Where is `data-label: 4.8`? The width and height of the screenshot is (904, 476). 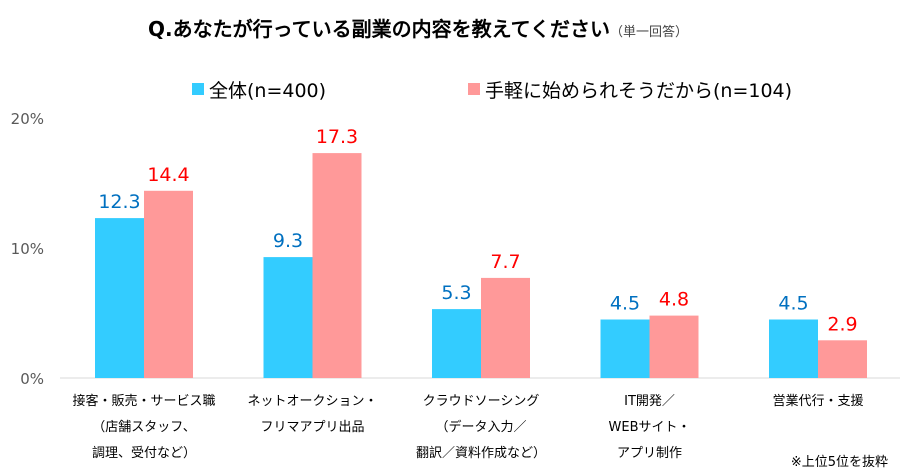
data-label: 4.8 is located at coordinates (674, 300).